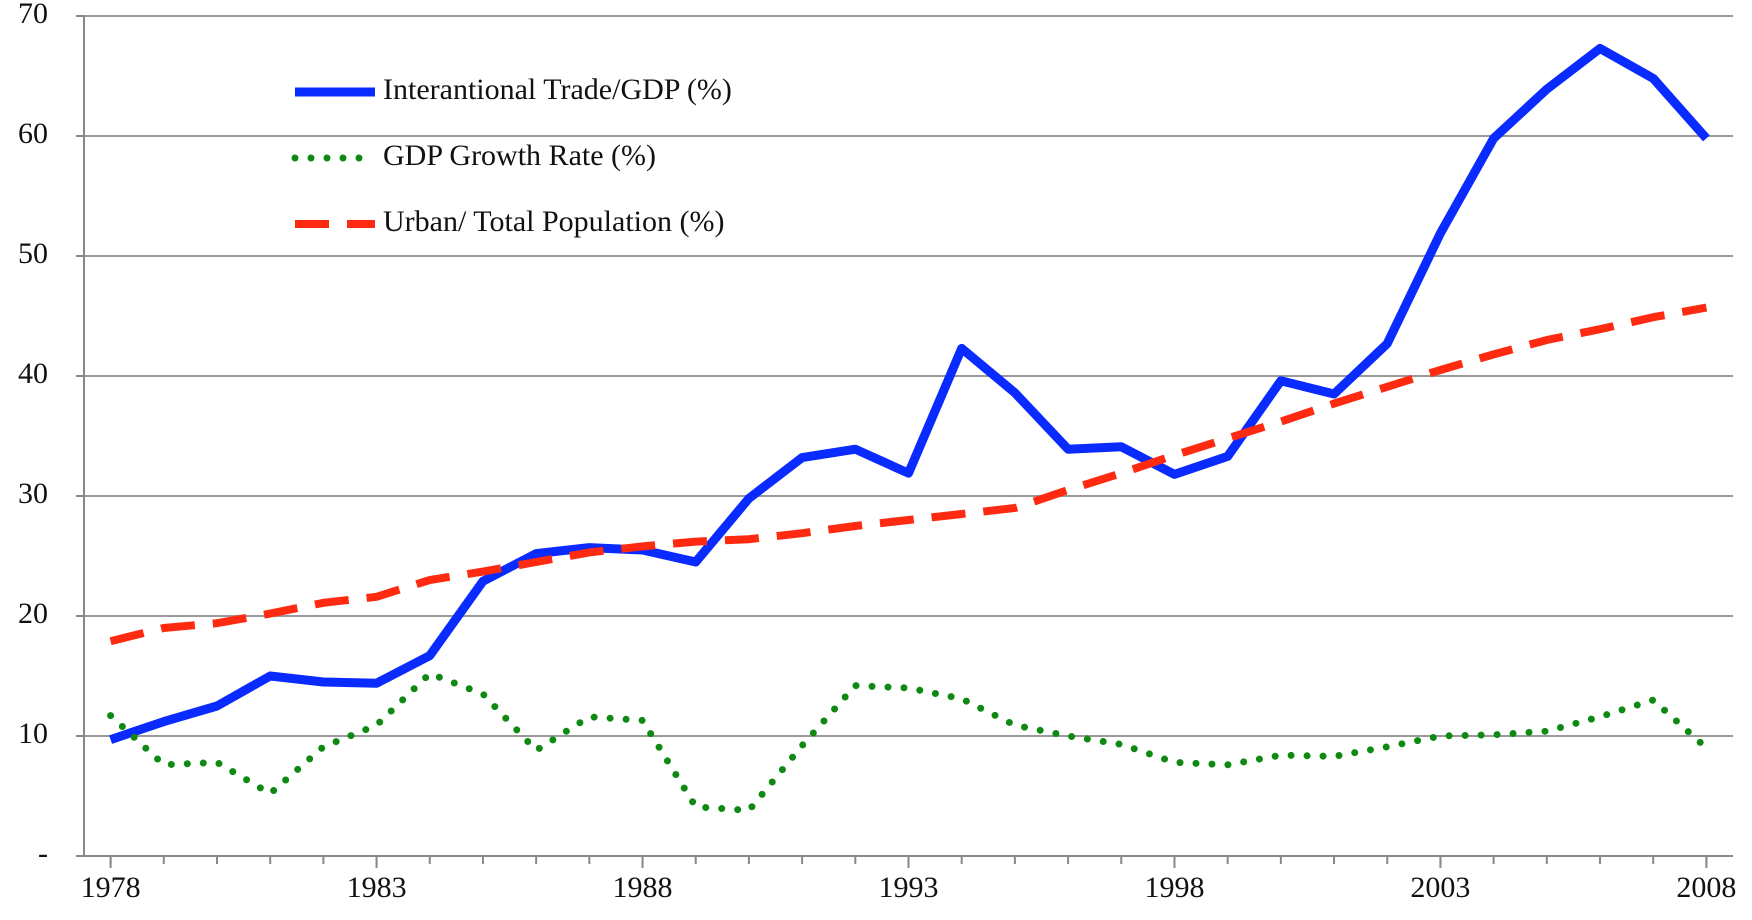 The image size is (1752, 920). What do you see at coordinates (111, 887) in the screenshot?
I see `x-tick-label: 1978` at bounding box center [111, 887].